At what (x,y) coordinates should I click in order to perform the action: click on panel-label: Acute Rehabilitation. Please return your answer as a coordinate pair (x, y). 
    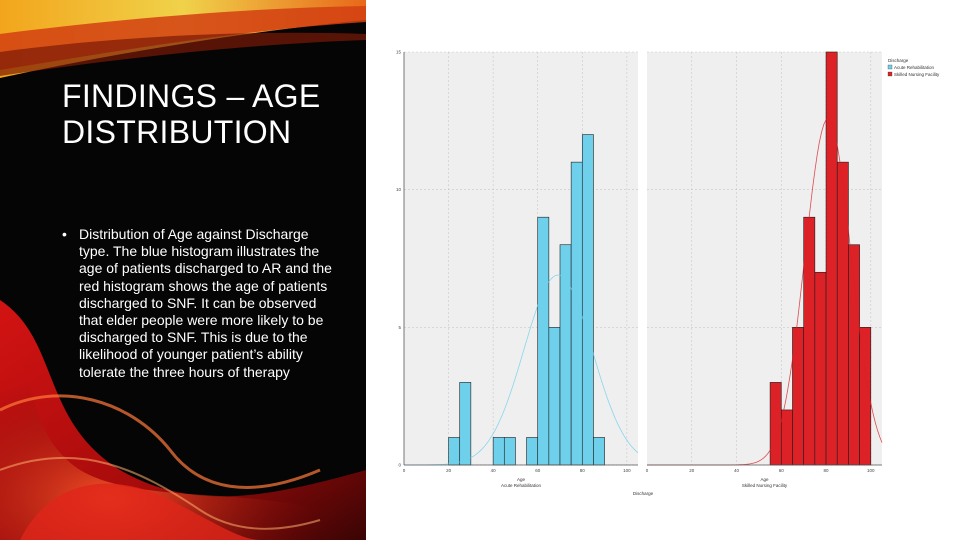
    Looking at the image, I should click on (521, 485).